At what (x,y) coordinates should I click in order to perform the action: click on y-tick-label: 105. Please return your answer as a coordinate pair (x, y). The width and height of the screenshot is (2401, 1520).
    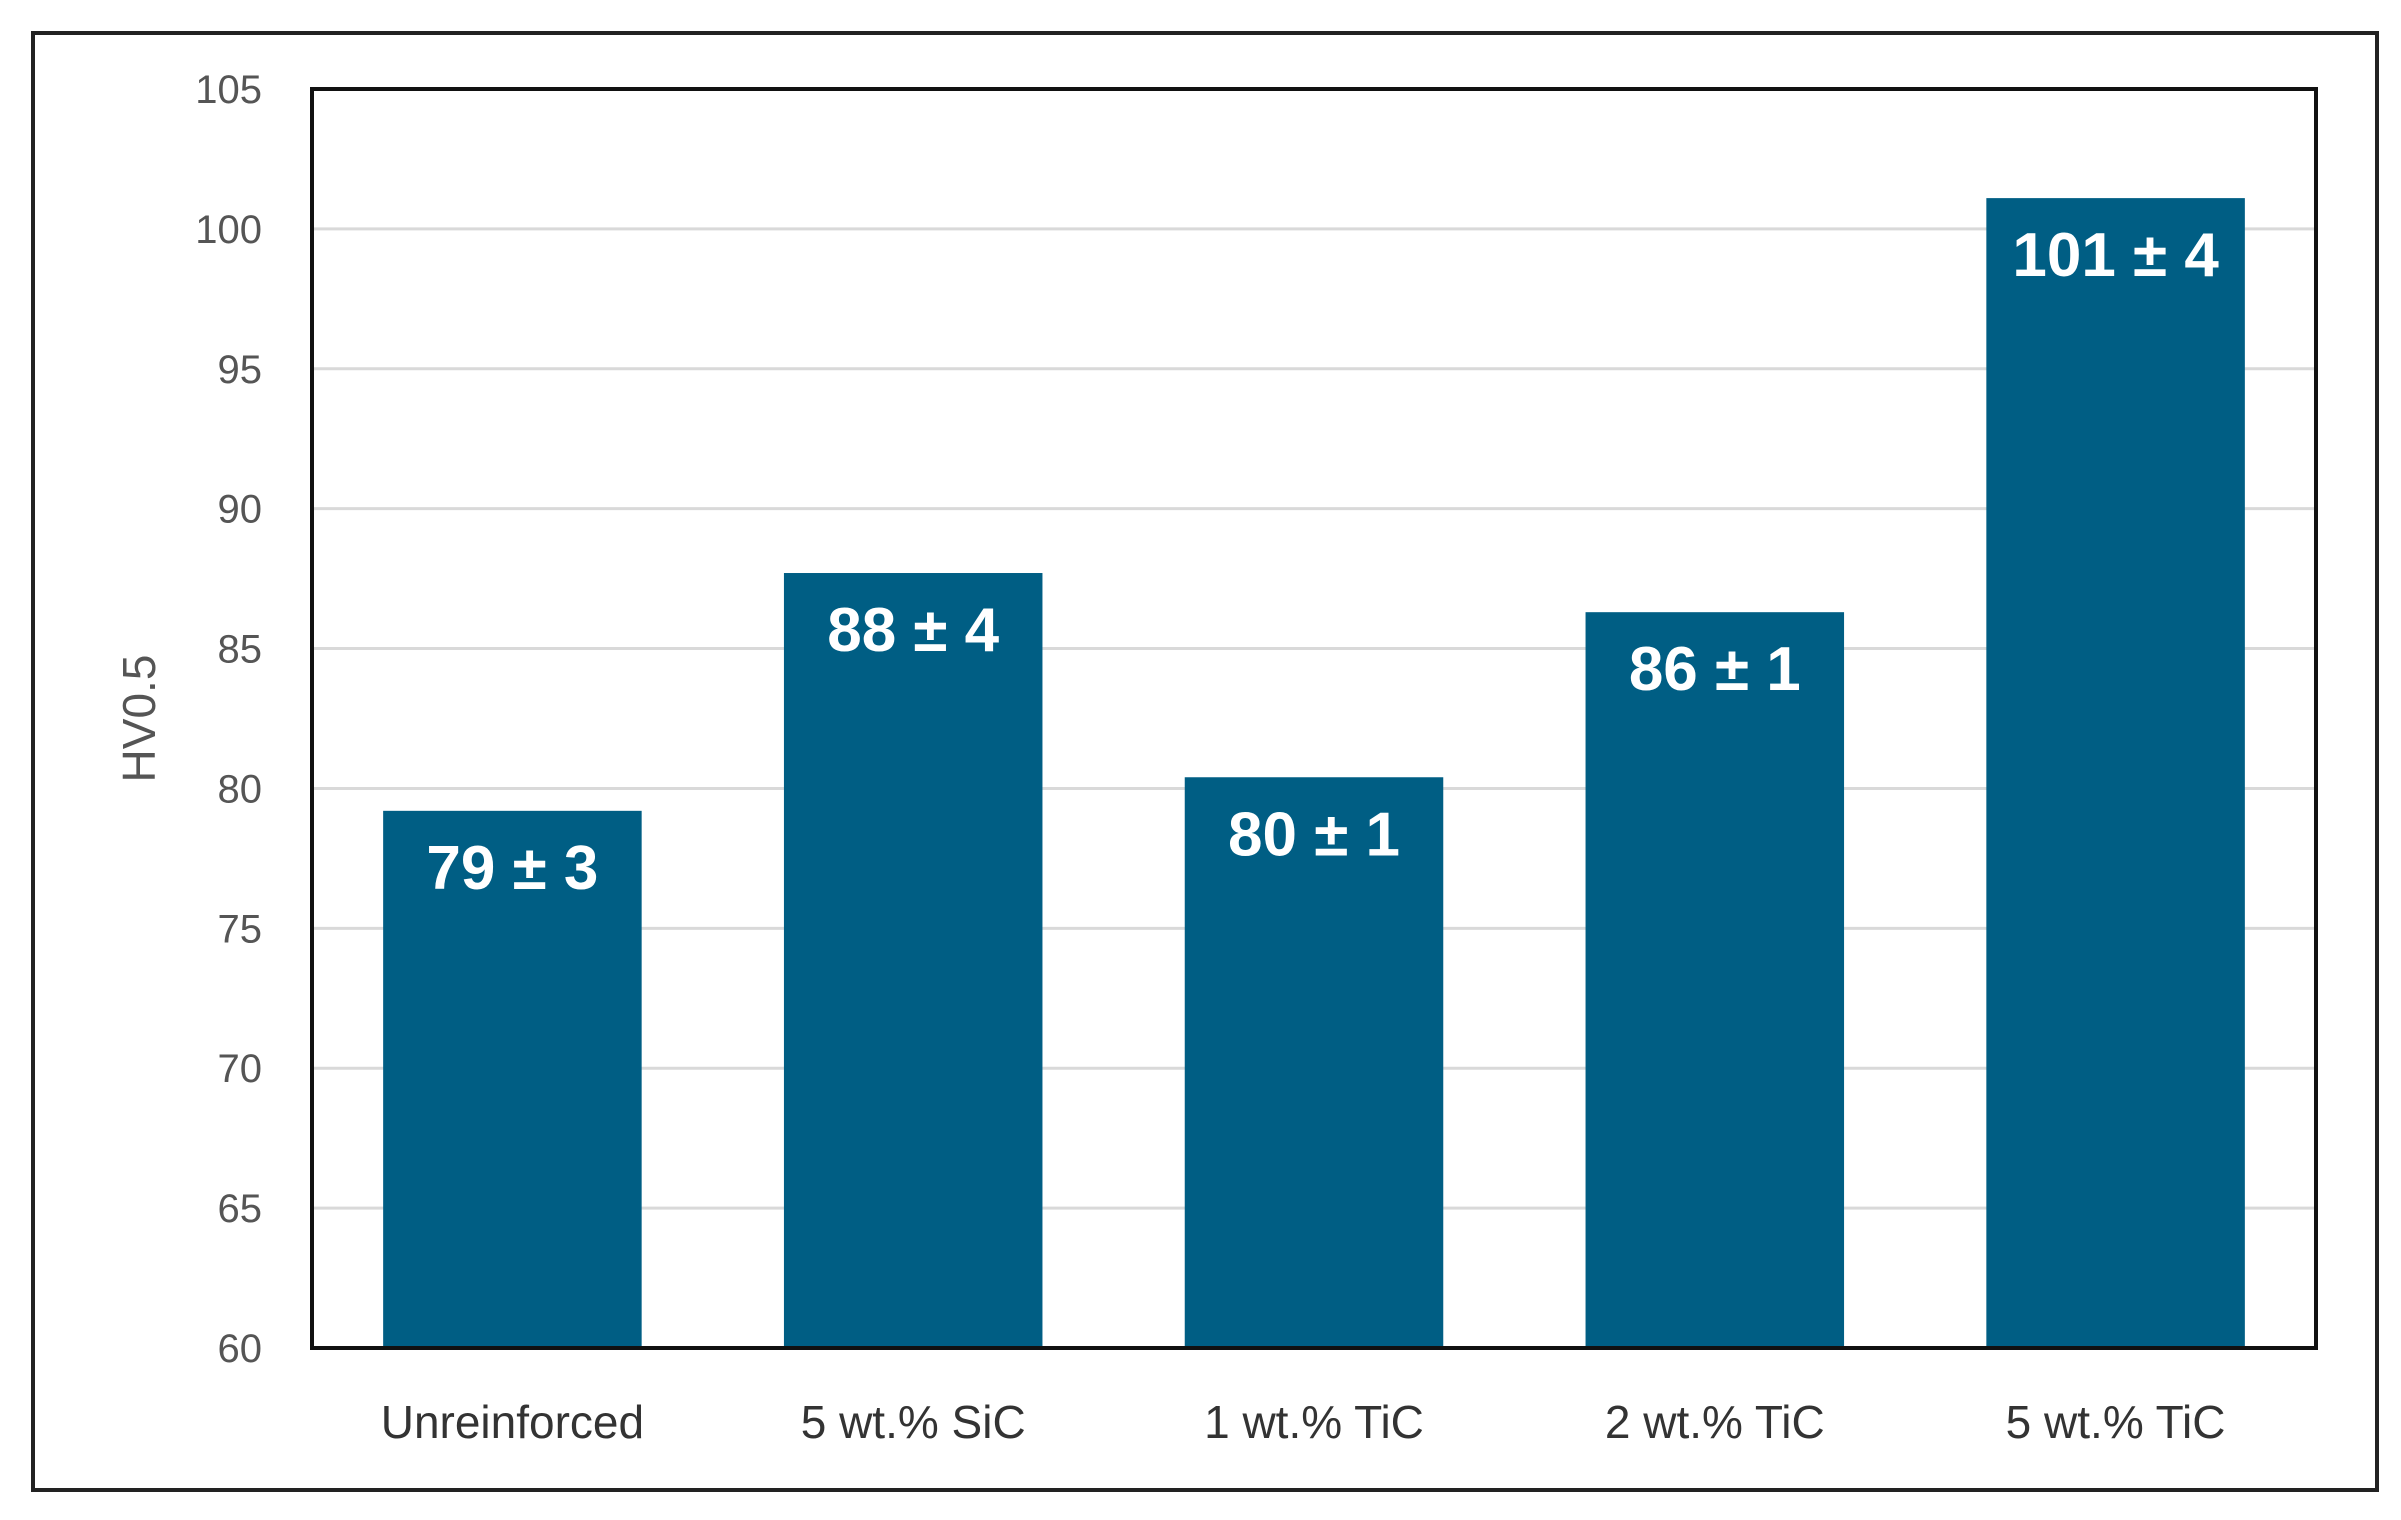
    Looking at the image, I should click on (228, 90).